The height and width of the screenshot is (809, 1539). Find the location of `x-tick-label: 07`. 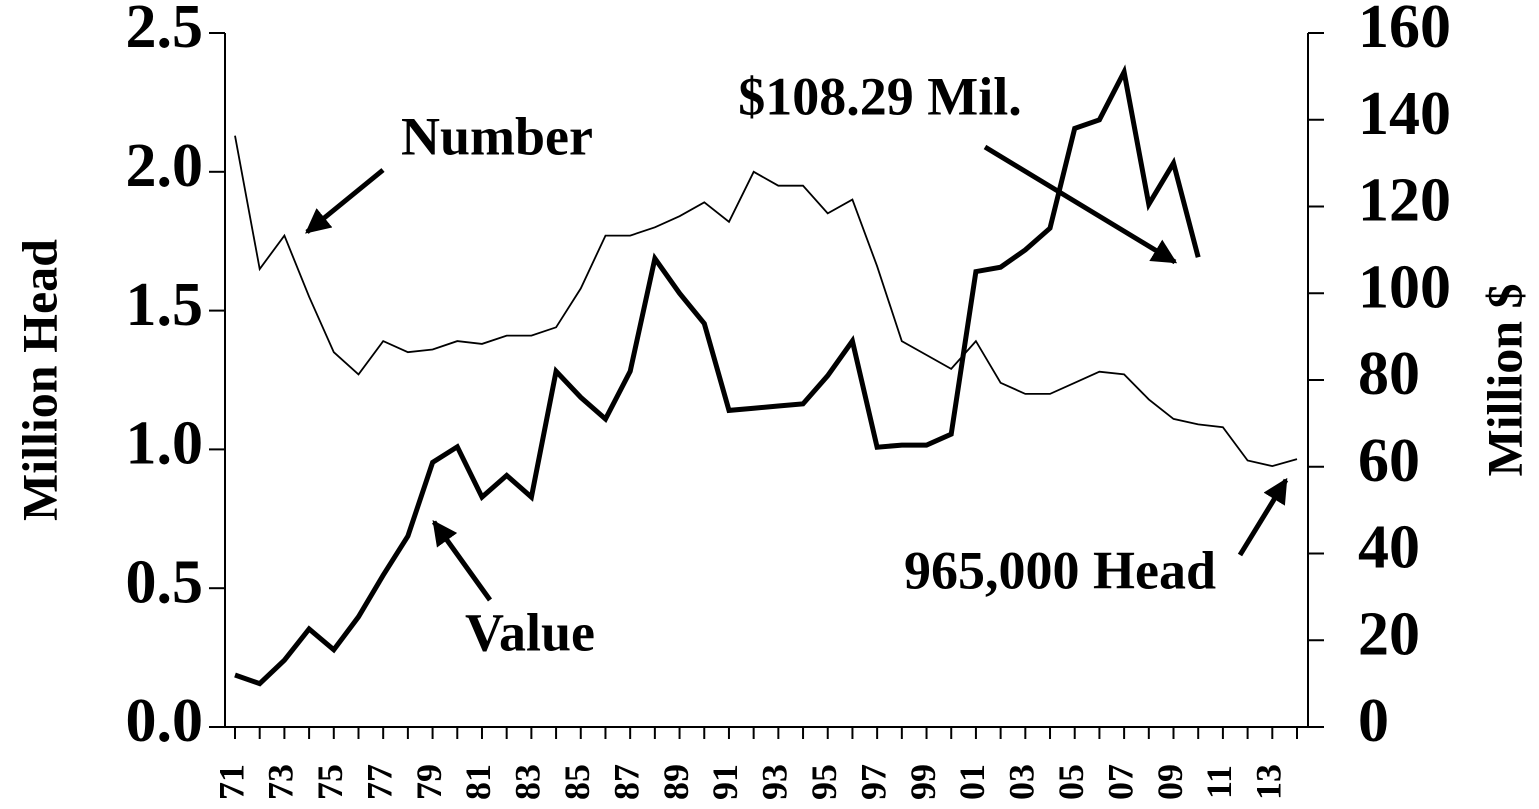

x-tick-label: 07 is located at coordinates (1120, 782).